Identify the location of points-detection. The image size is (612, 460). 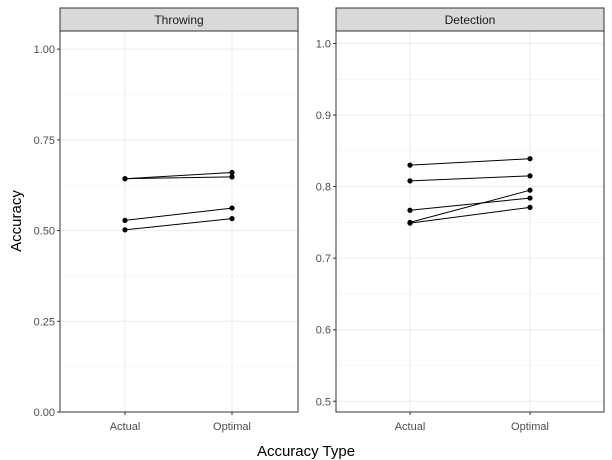
(470, 191).